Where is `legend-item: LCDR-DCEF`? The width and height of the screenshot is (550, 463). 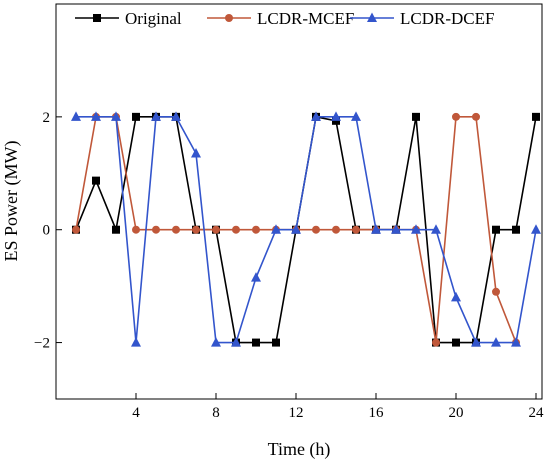
legend-item: LCDR-DCEF is located at coordinates (422, 18).